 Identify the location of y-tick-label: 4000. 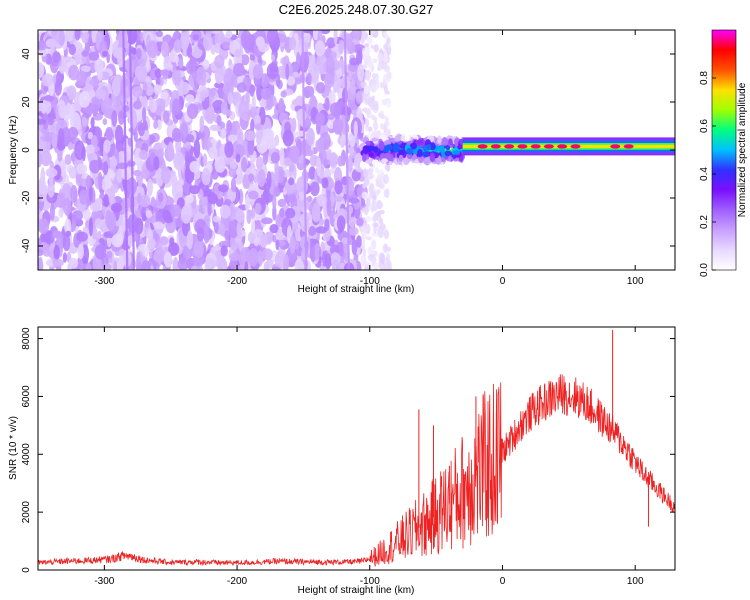
(26, 454).